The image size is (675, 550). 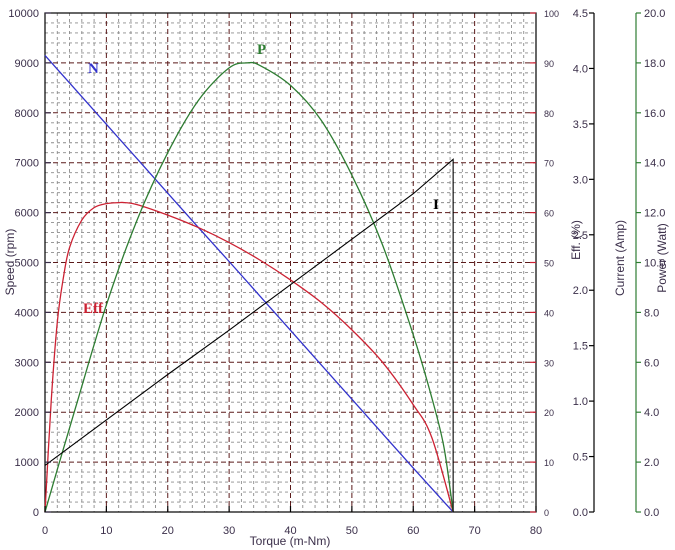 I want to click on axis-title-power: Power (Watt), so click(x=662, y=258).